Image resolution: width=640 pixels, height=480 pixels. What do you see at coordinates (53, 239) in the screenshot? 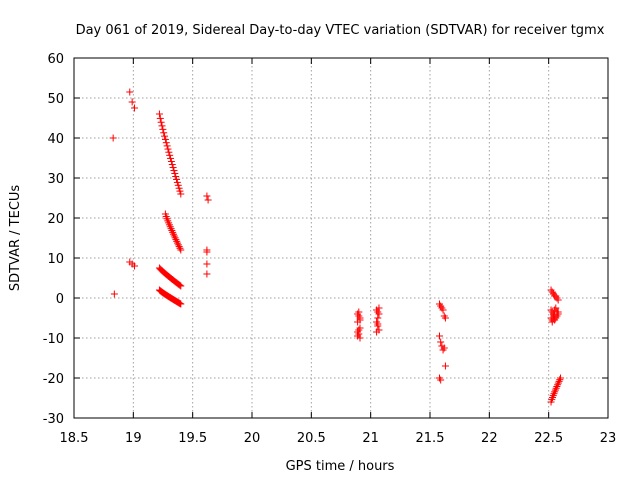
I see `y-tick-labels: -30 -20 -10 0 10 20 30 40 50 60` at bounding box center [53, 239].